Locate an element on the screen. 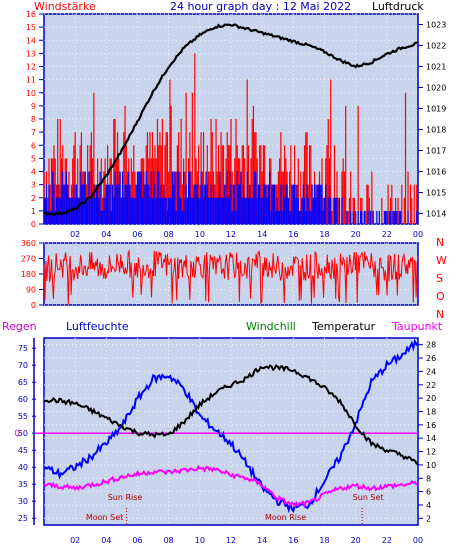 The height and width of the screenshot is (550, 462). legend-taupunkt: Taupunkt is located at coordinates (417, 326).